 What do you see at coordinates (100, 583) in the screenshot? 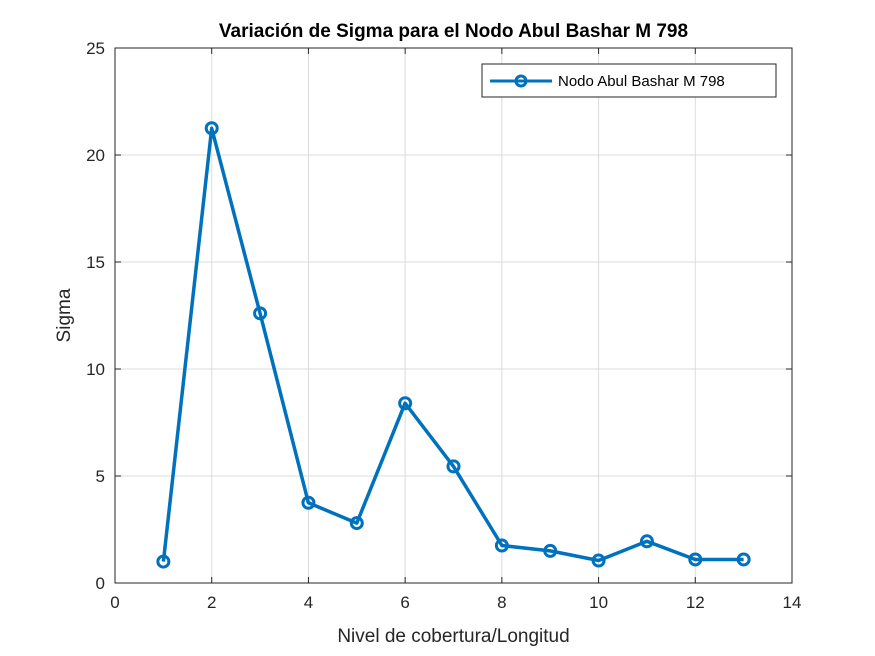
I see `y-tick-label: 0` at bounding box center [100, 583].